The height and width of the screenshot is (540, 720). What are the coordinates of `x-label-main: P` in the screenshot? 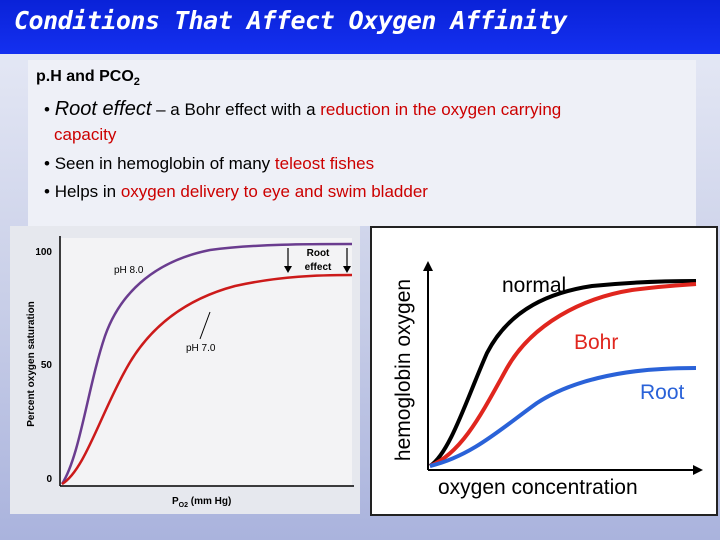 It's located at (175, 501).